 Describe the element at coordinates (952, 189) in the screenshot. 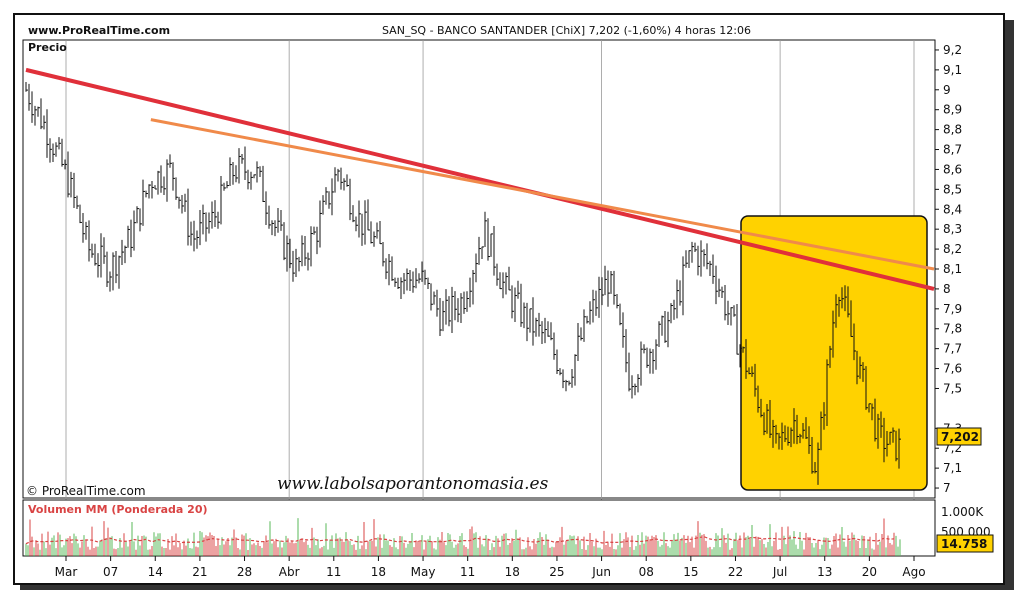

I see `y-tick-label: 8,5` at that location.